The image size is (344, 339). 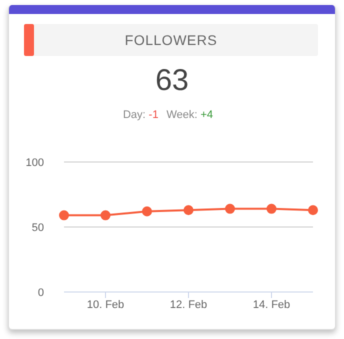 What do you see at coordinates (38, 228) in the screenshot?
I see `y-tick-label: 50` at bounding box center [38, 228].